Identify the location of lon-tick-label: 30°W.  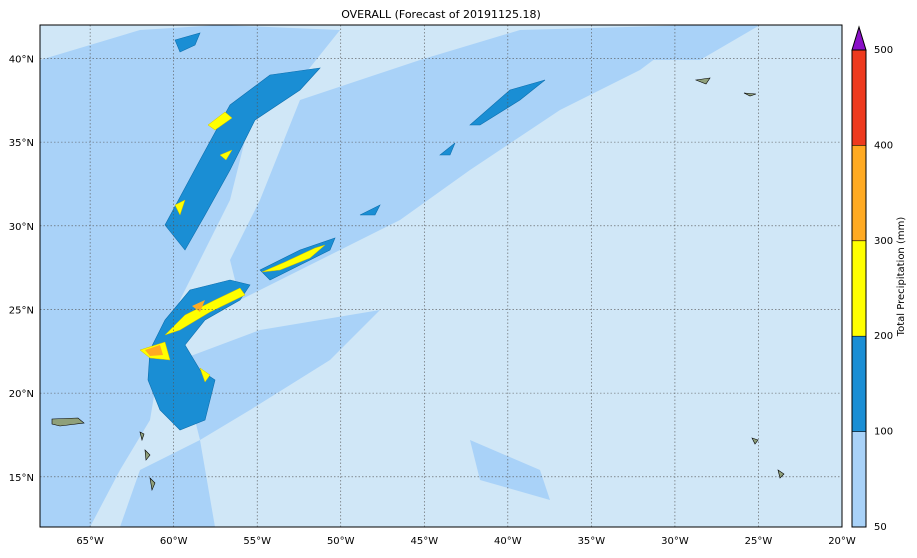
(675, 541).